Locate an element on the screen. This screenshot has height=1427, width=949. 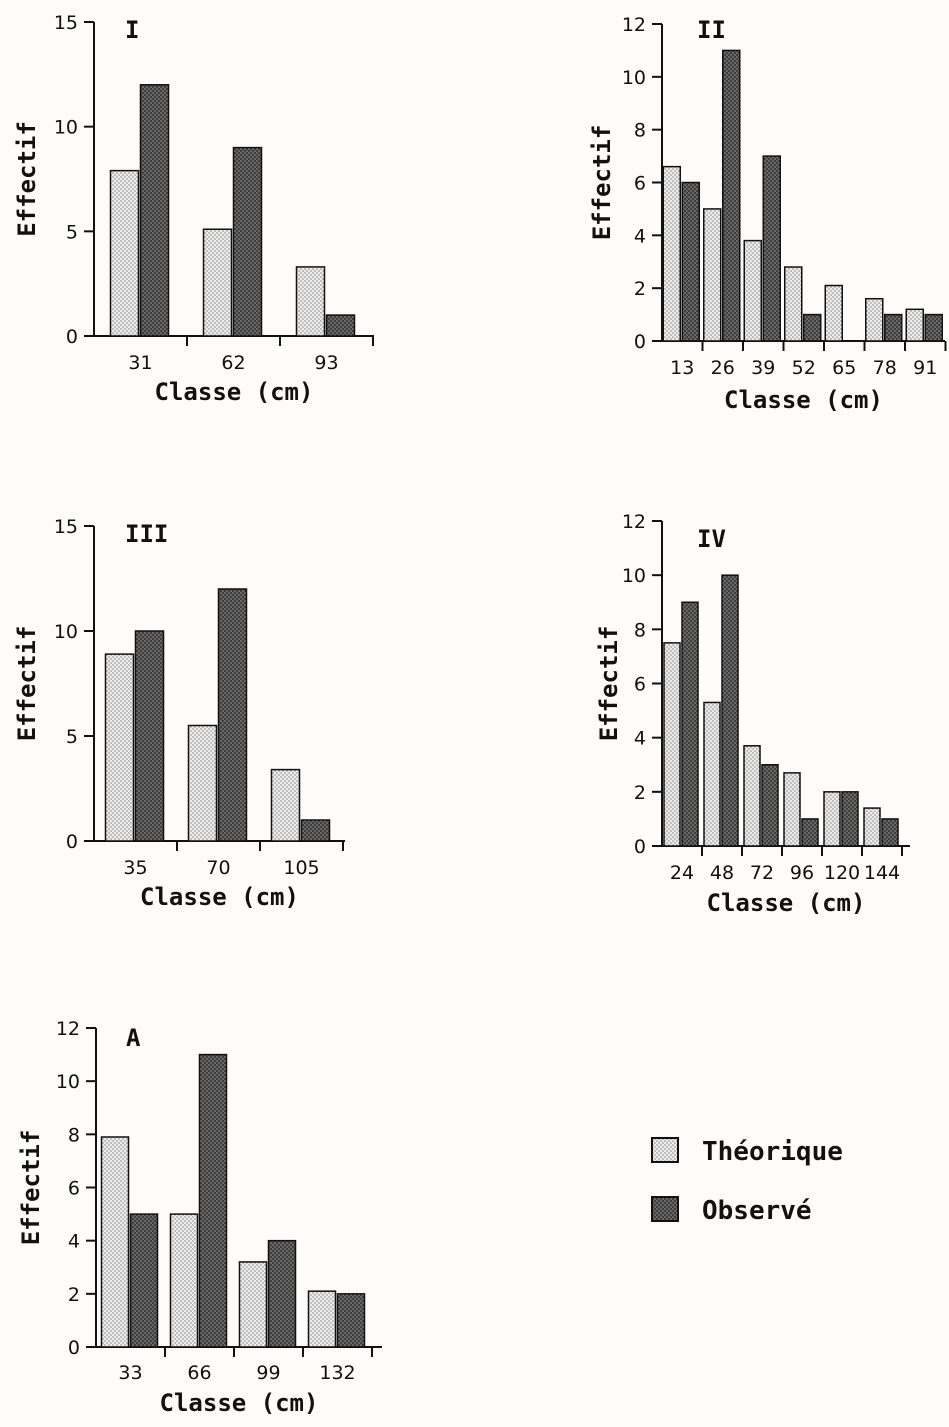
x-tick-label: 105 is located at coordinates (301, 868).